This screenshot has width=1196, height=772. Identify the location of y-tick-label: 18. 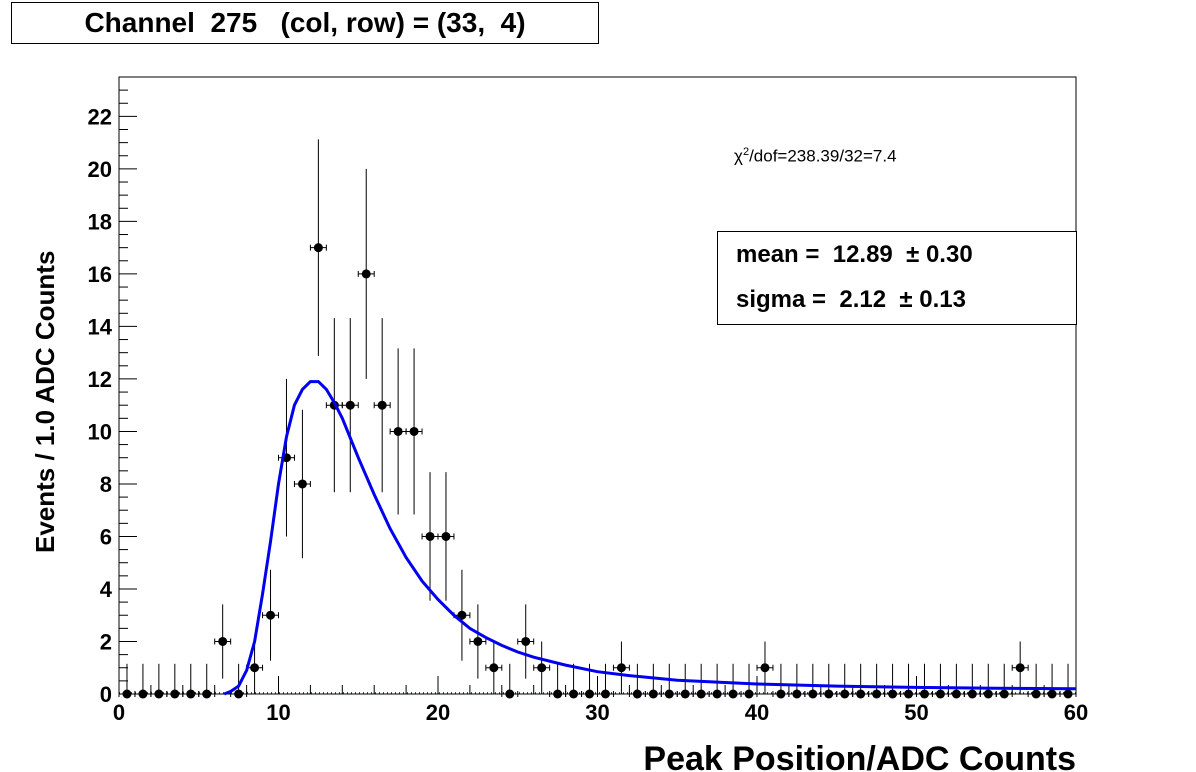
(100, 221).